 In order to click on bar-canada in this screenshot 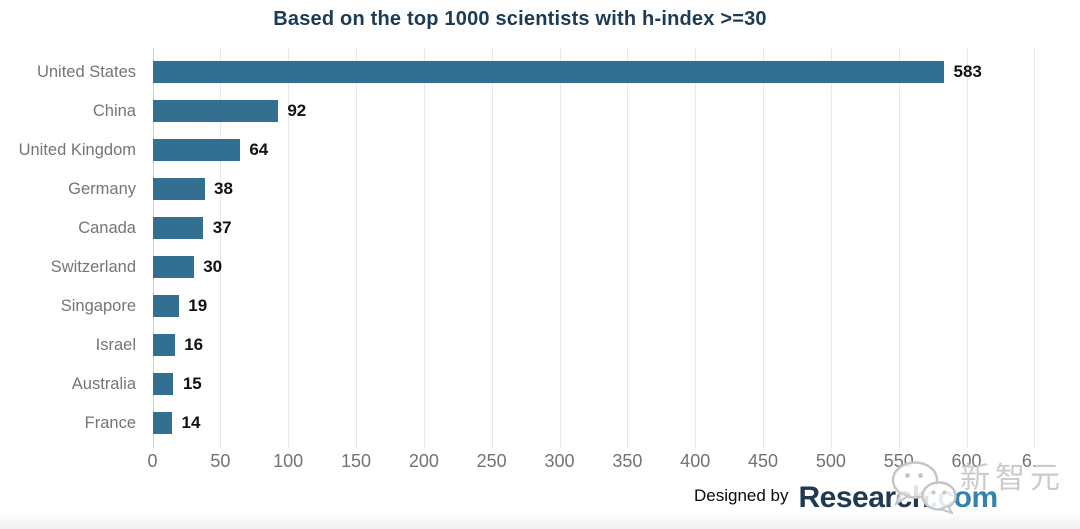, I will do `click(178, 228)`.